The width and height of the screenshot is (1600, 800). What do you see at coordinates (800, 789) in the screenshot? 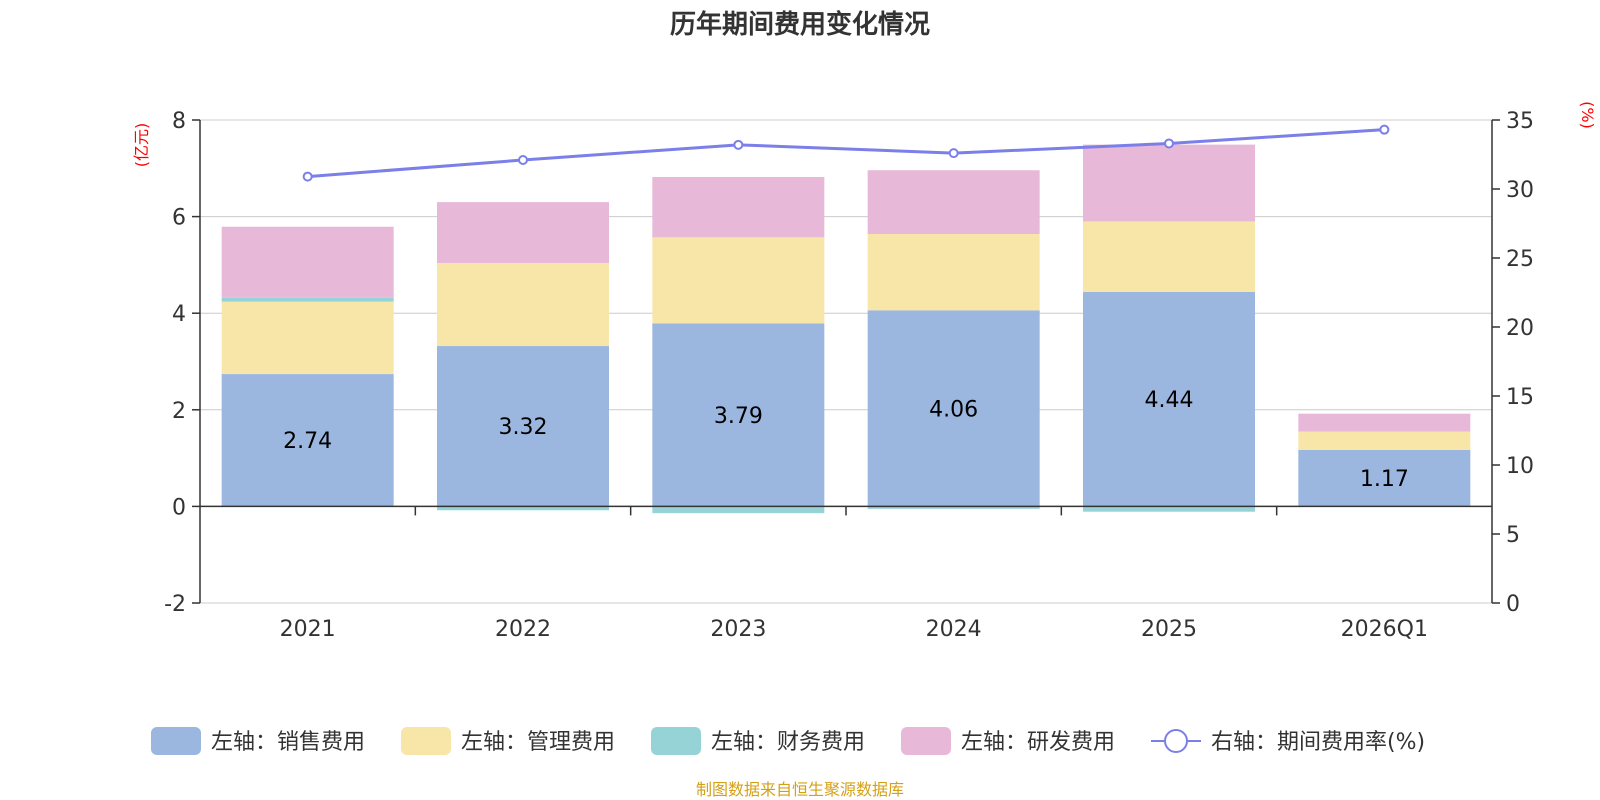
I see `source-note: 制图数据来自恒生聚源数据库` at bounding box center [800, 789].